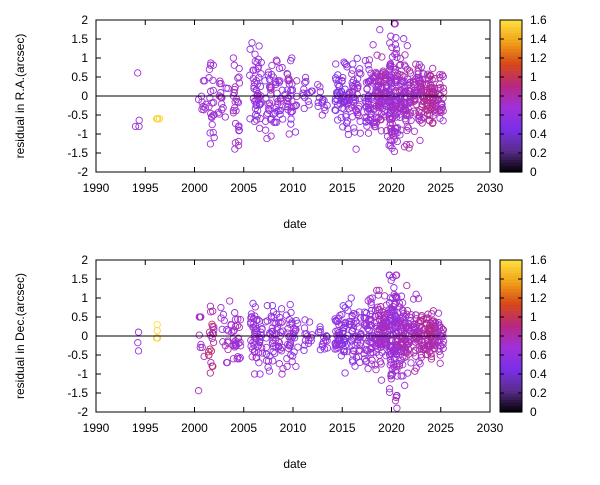  What do you see at coordinates (289, 88) in the screenshot?
I see `data-points` at bounding box center [289, 88].